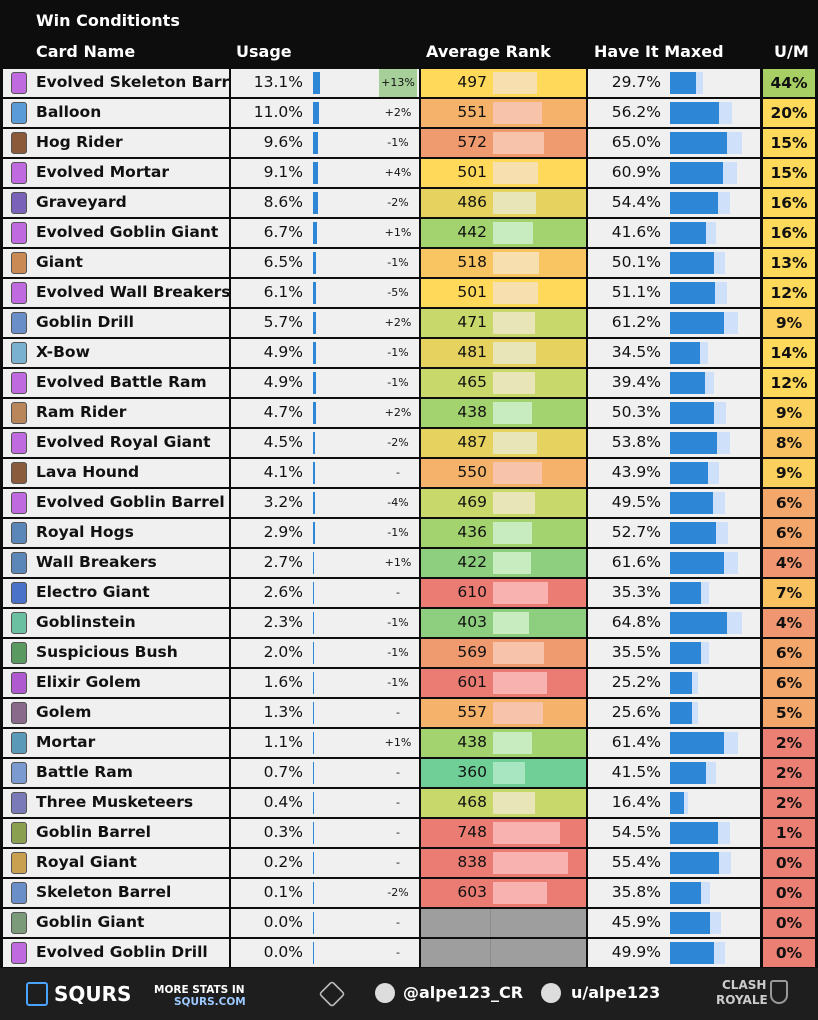 The image size is (818, 1020). What do you see at coordinates (283, 472) in the screenshot?
I see `usage-value: 4.1%` at bounding box center [283, 472].